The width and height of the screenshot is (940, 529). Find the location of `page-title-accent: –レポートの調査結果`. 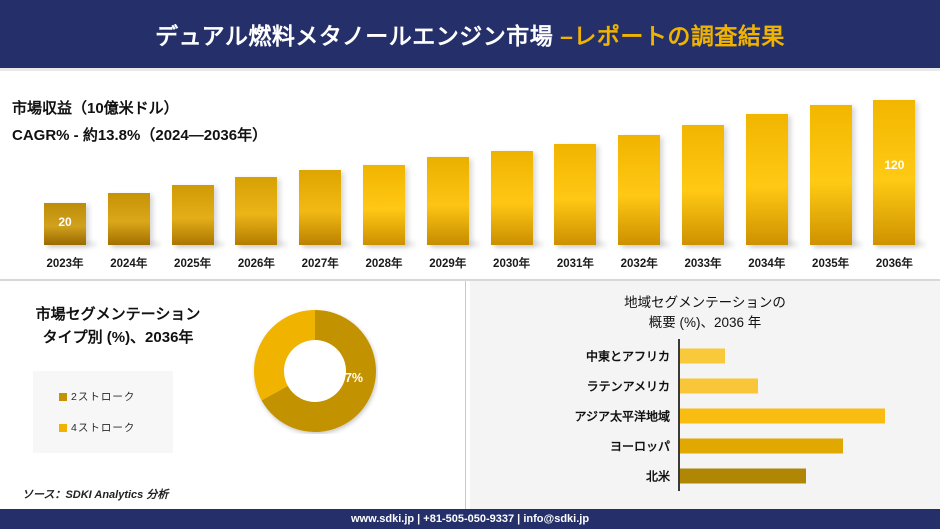

page-title-accent: –レポートの調査結果 is located at coordinates (672, 36).